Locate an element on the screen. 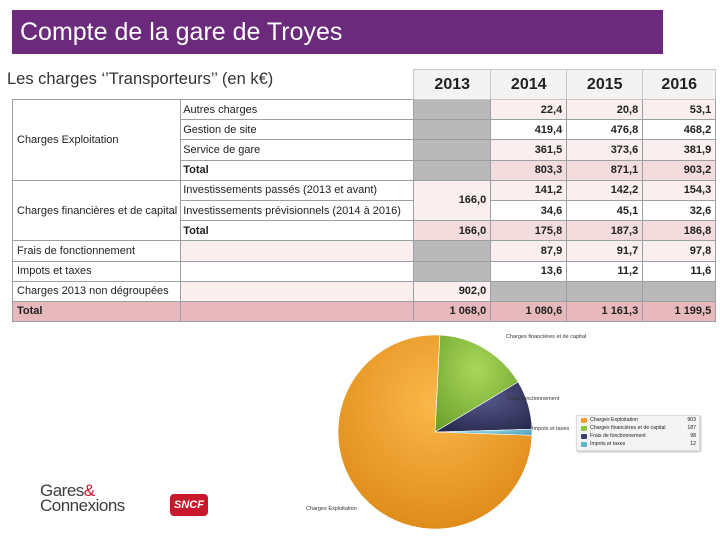 This screenshot has height=540, width=720. legend-label: Charges financières et de capital is located at coordinates (628, 428).